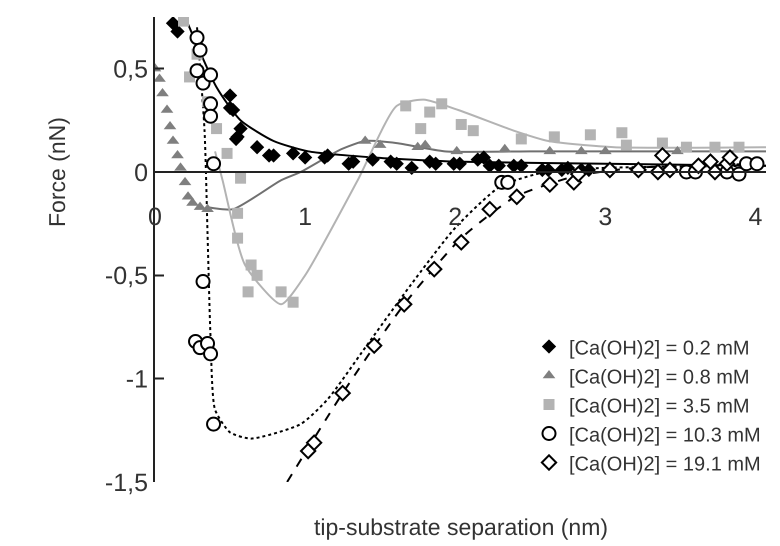 The image size is (780, 546). I want to click on y-tick-label: -1, so click(137, 379).